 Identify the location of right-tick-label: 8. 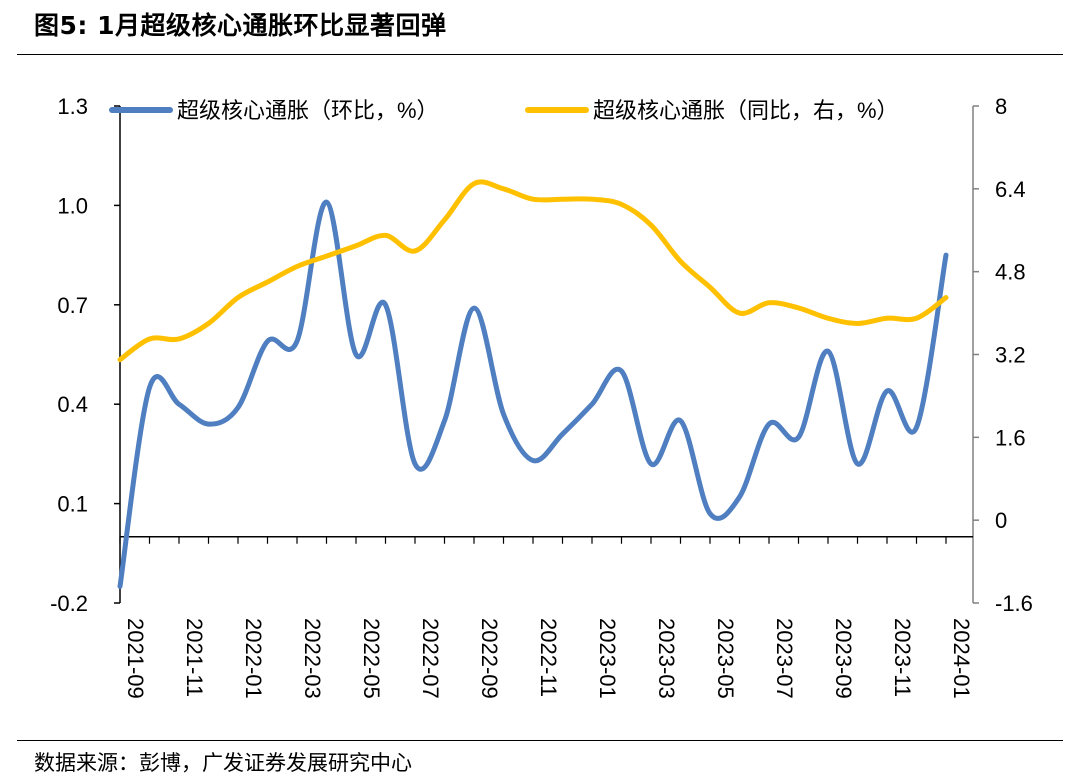
(1001, 106).